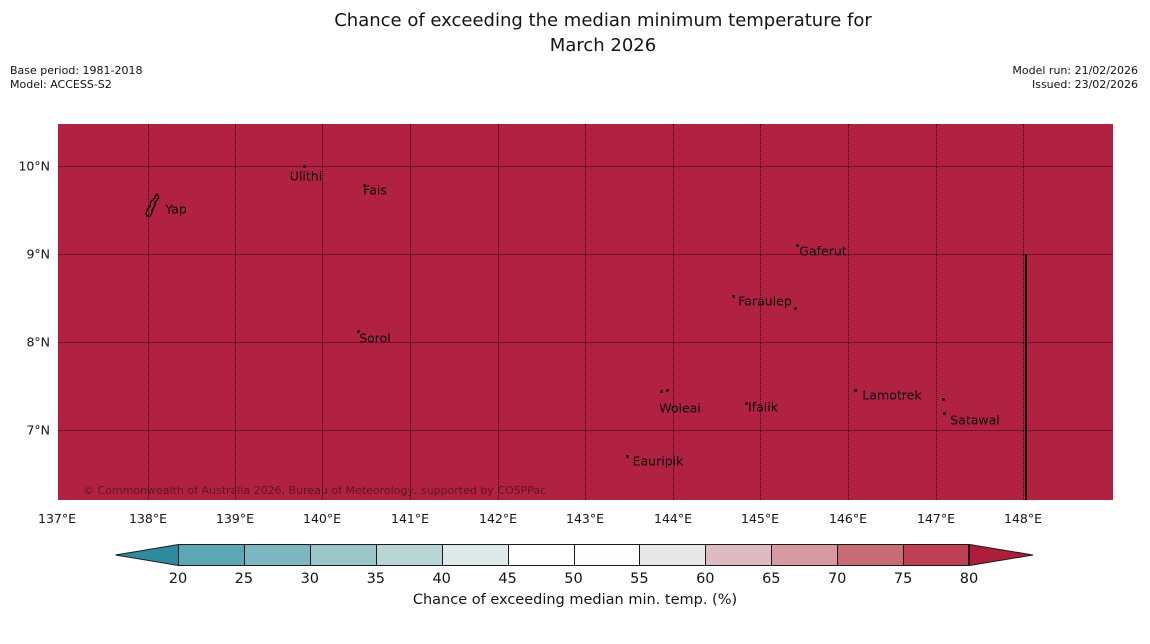 Image resolution: width=1150 pixels, height=644 pixels. Describe the element at coordinates (936, 518) in the screenshot. I see `xtick-147e: 147°E` at that location.